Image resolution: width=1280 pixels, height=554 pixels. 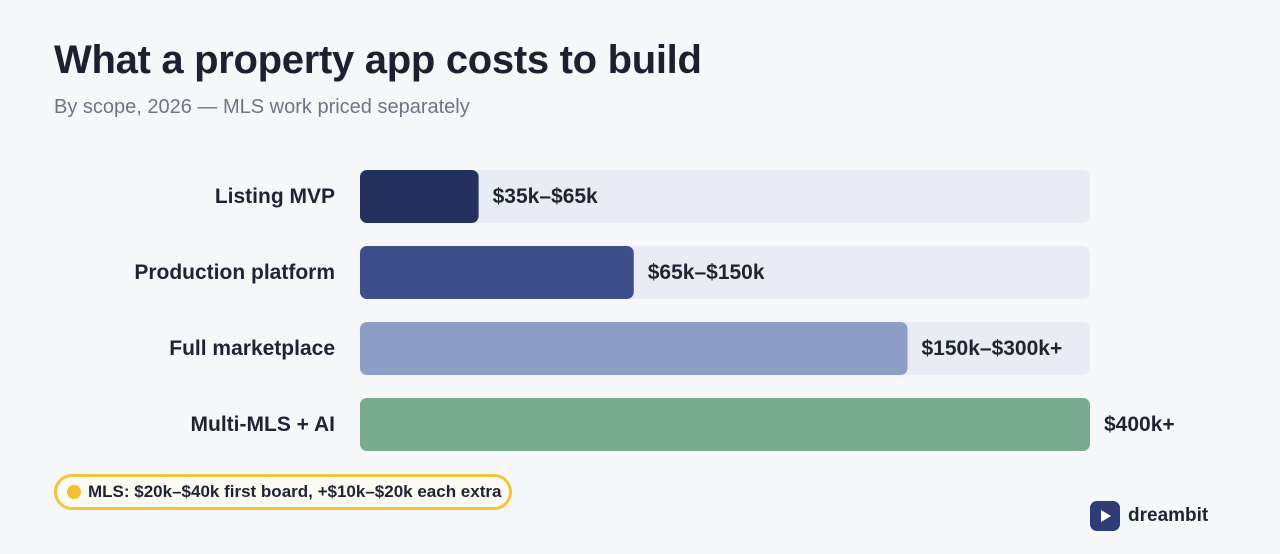 I want to click on value-label: $150k–$300k+, so click(x=992, y=348).